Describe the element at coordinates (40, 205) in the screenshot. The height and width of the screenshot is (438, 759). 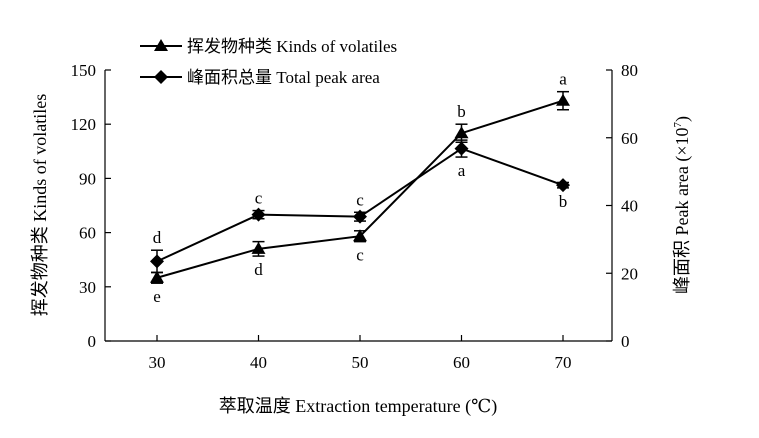
I see `left-y-axis-title: 挥发物种类 Kinds of volatiles` at that location.